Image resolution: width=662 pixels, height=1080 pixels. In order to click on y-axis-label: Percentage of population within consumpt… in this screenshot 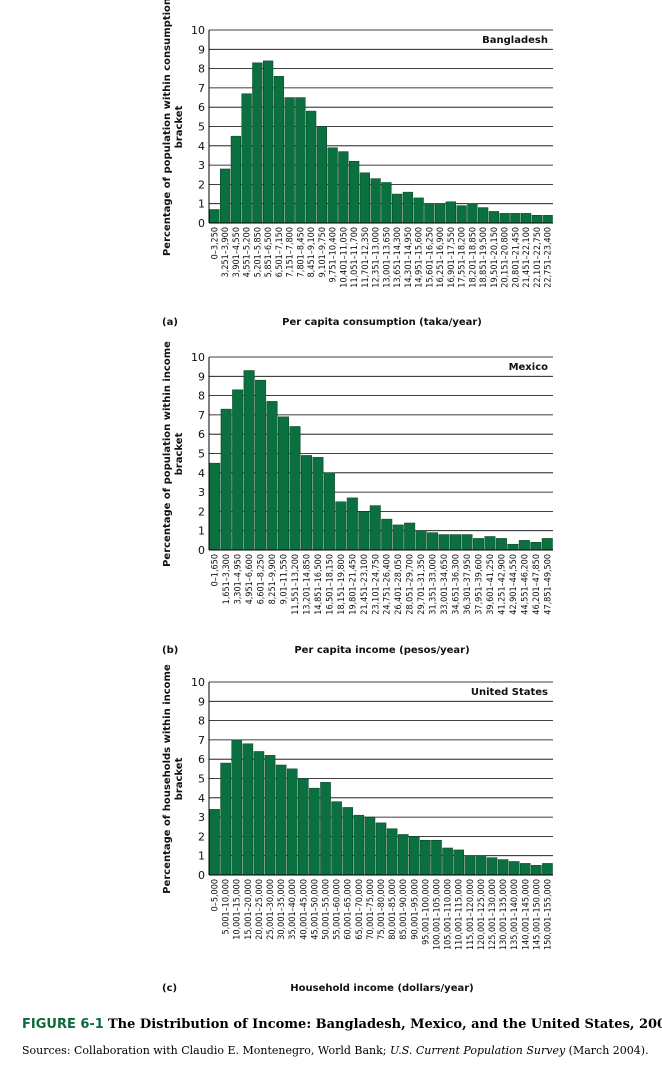, I will do `click(173, 128)`.